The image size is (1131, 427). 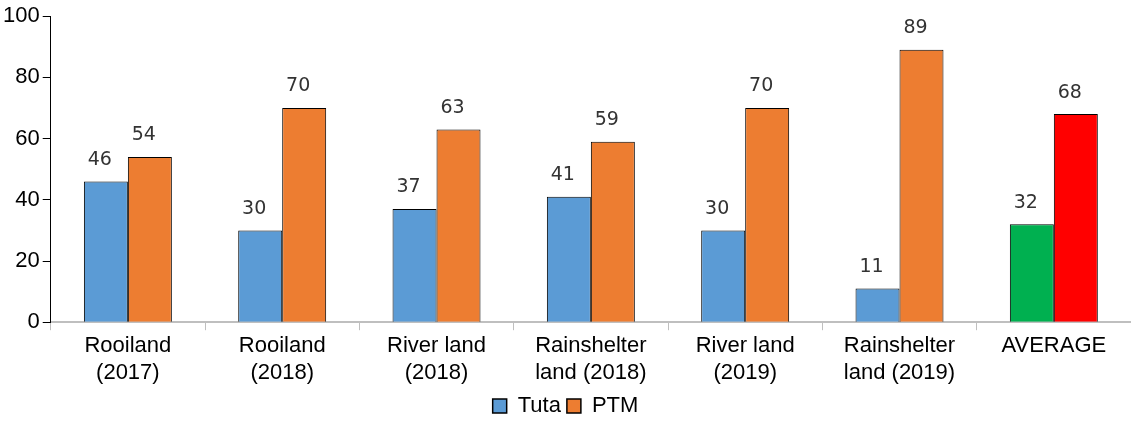 What do you see at coordinates (899, 358) in the screenshot?
I see `x-tick-label: Rainshelter land (2019)` at bounding box center [899, 358].